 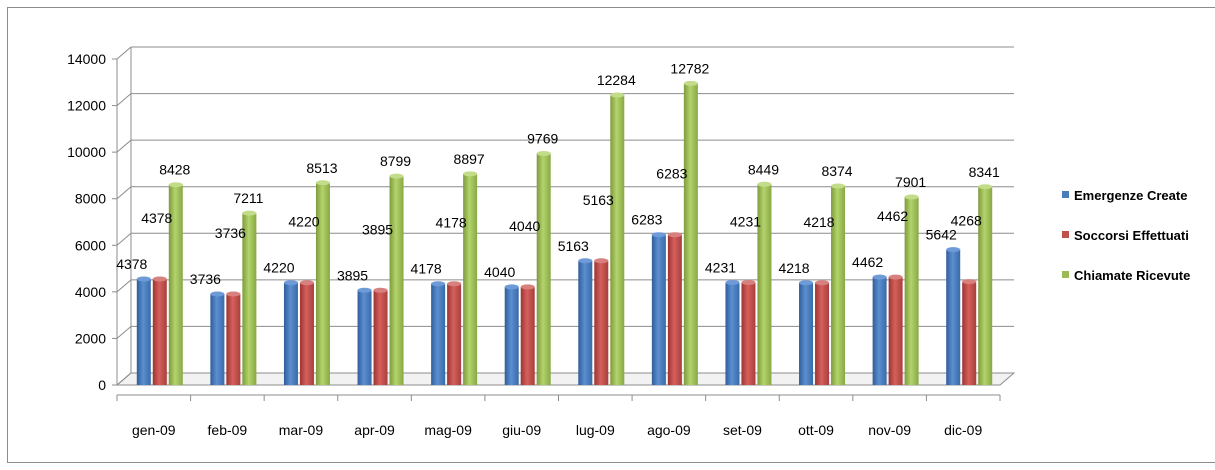 What do you see at coordinates (1065, 234) in the screenshot?
I see `legend-swatch` at bounding box center [1065, 234].